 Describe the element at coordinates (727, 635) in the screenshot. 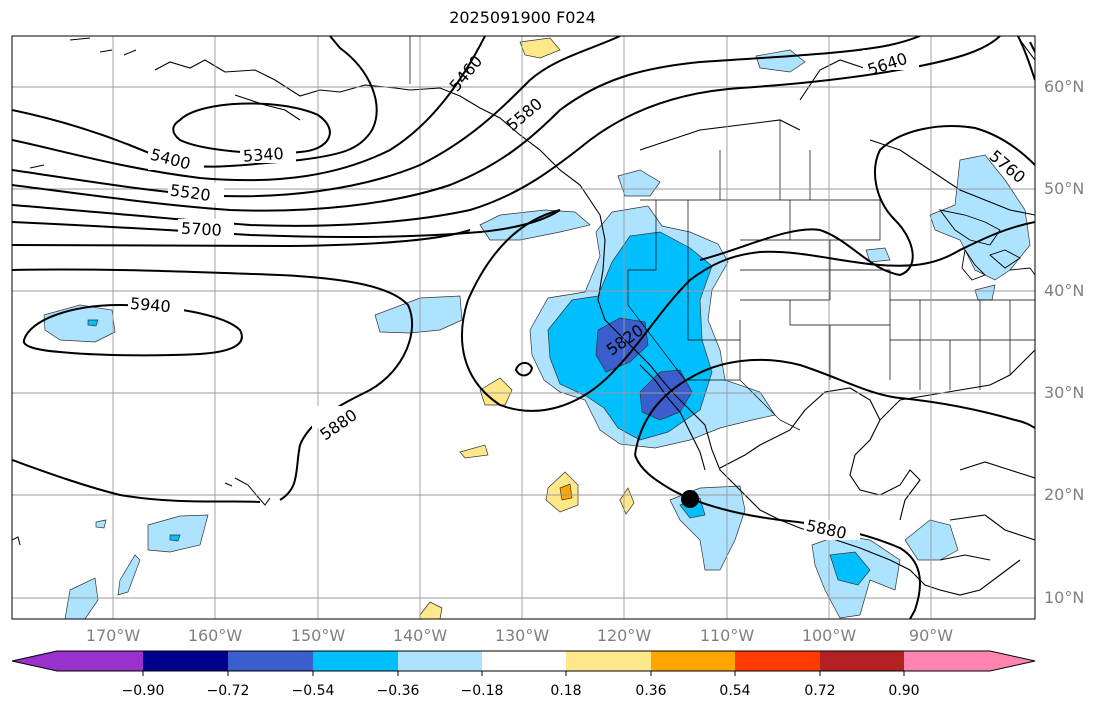

I see `lon-label-110w: 110°W` at that location.